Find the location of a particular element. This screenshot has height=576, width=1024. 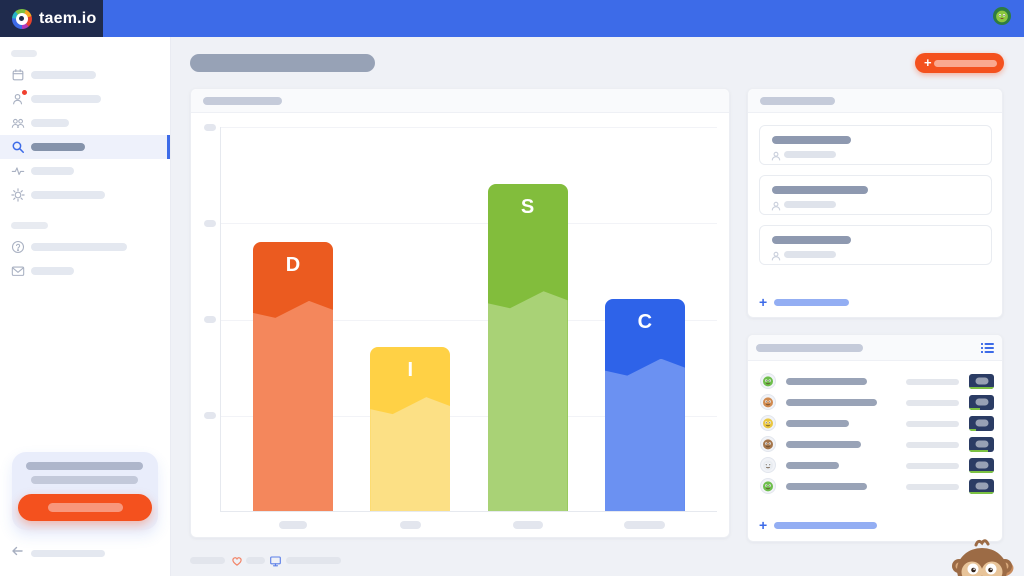

monkey-mascot is located at coordinates (982, 557).